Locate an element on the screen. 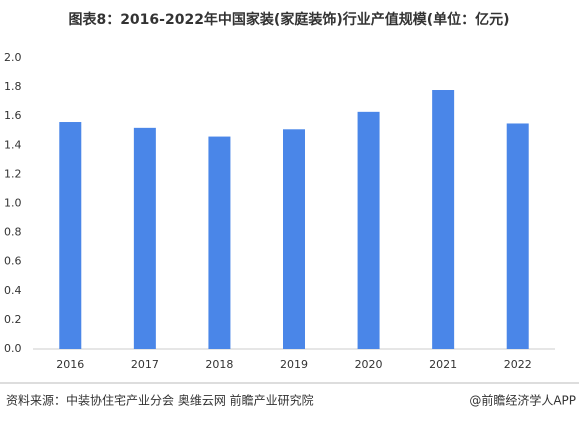 The height and width of the screenshot is (421, 579). y-tick-label: 0.8 is located at coordinates (13, 232).